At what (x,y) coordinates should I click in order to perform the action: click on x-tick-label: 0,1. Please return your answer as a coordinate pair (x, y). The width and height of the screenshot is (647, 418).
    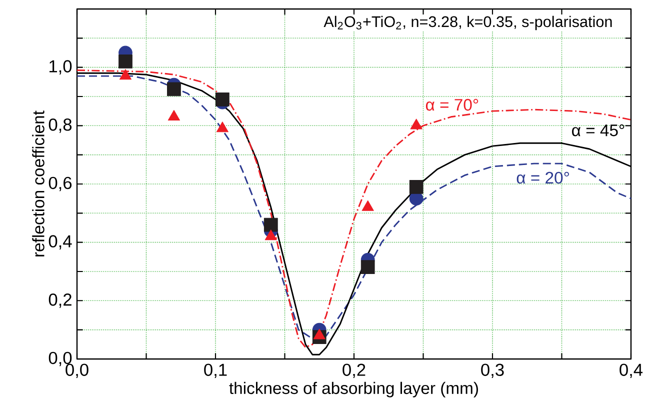
    Looking at the image, I should click on (215, 371).